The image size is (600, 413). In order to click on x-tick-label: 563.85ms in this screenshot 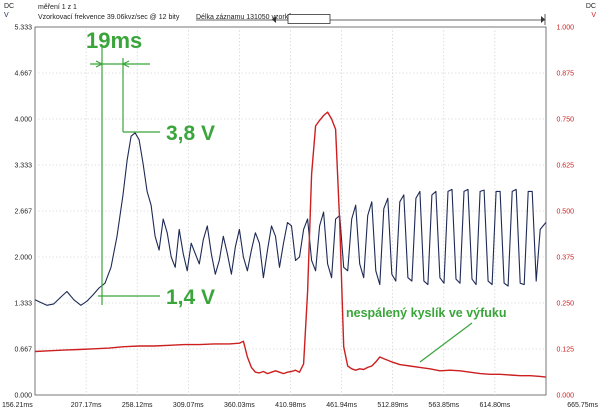, I will do `click(443, 405)`.